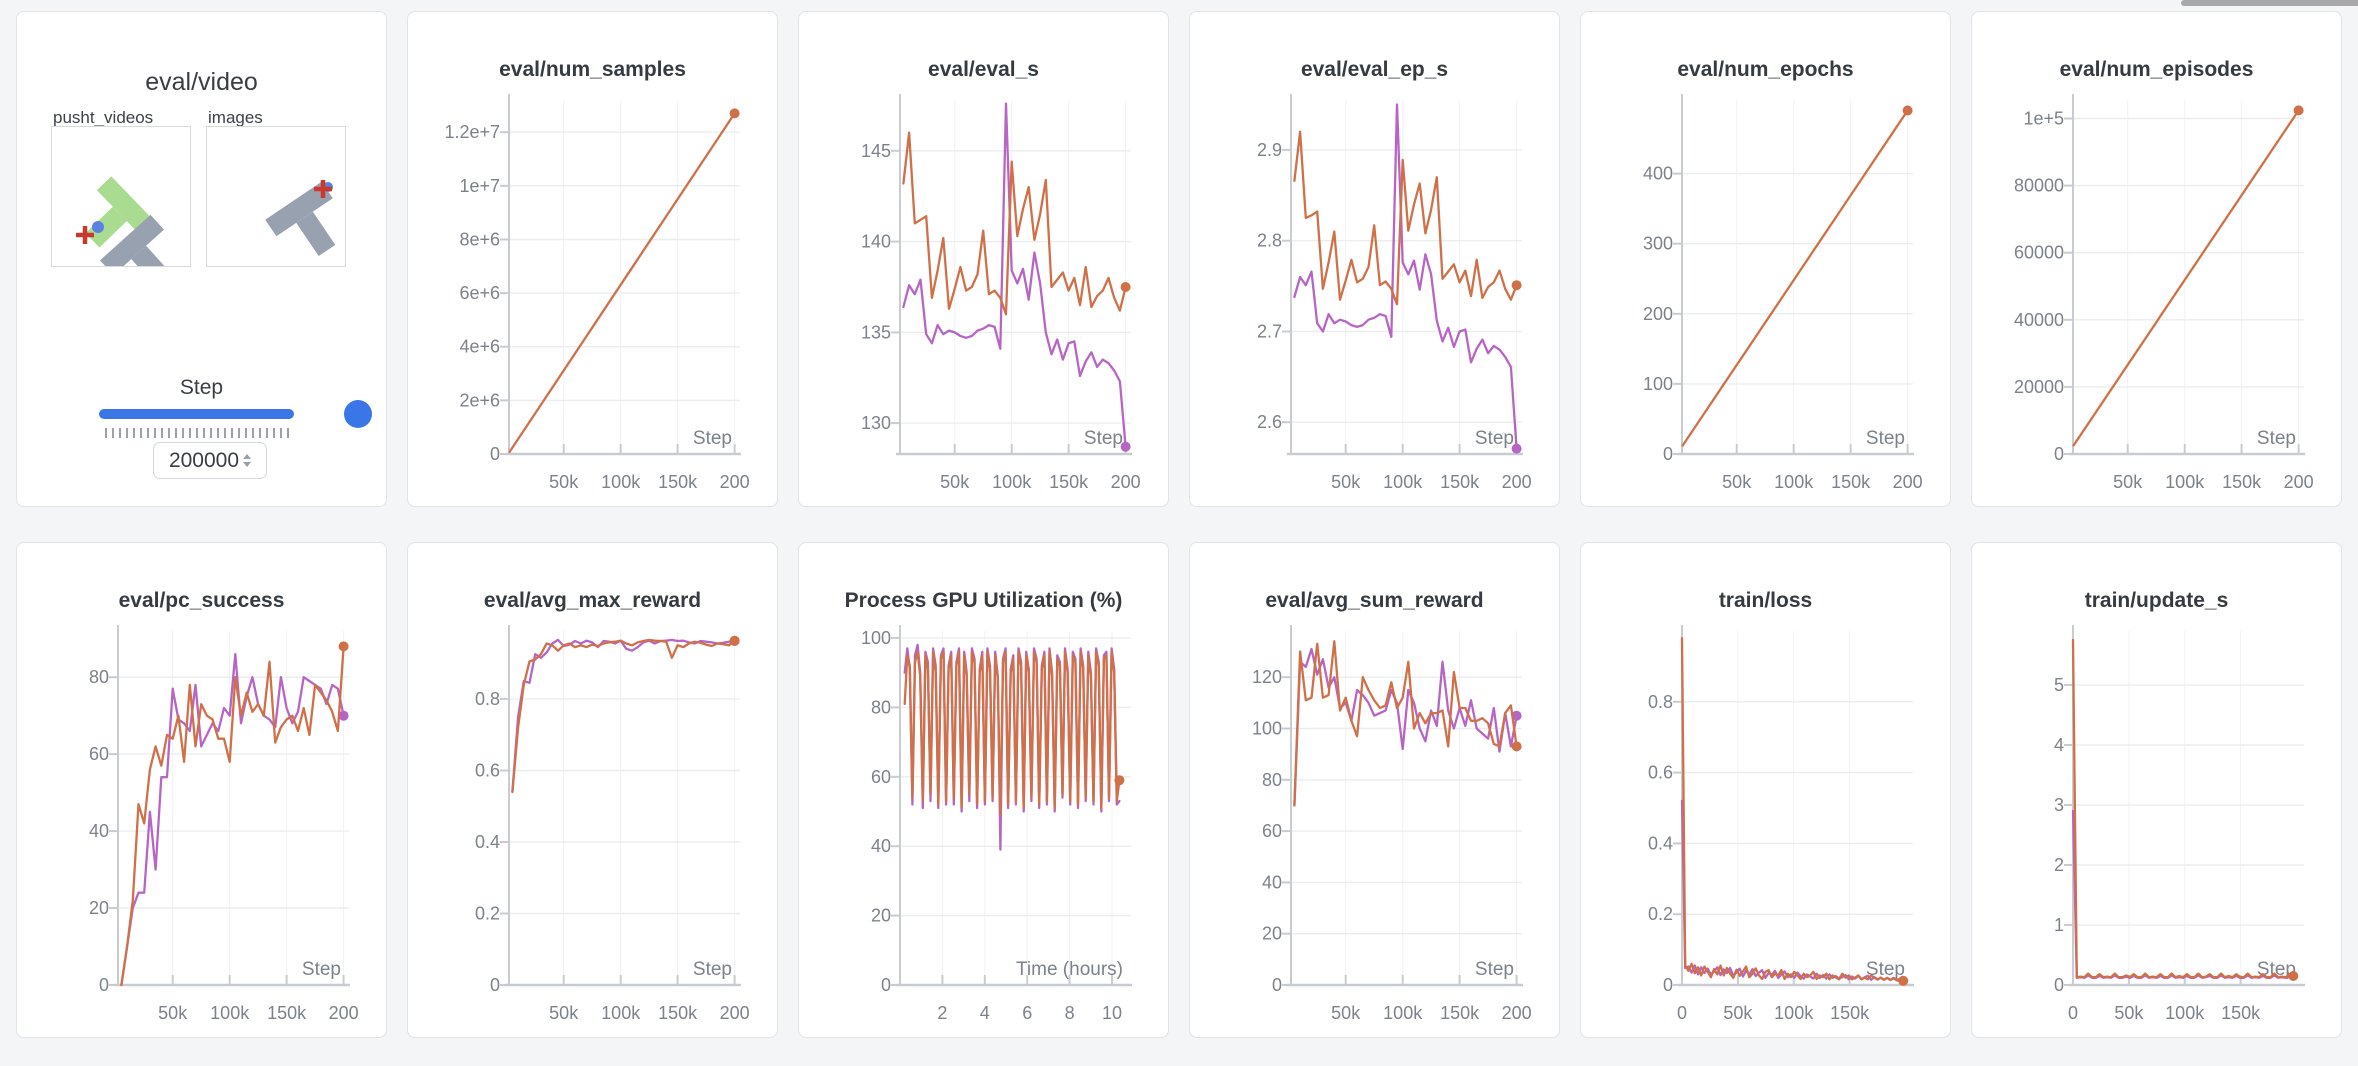 Image resolution: width=2358 pixels, height=1066 pixels. Describe the element at coordinates (247, 461) in the screenshot. I see `stepper-icon` at that location.